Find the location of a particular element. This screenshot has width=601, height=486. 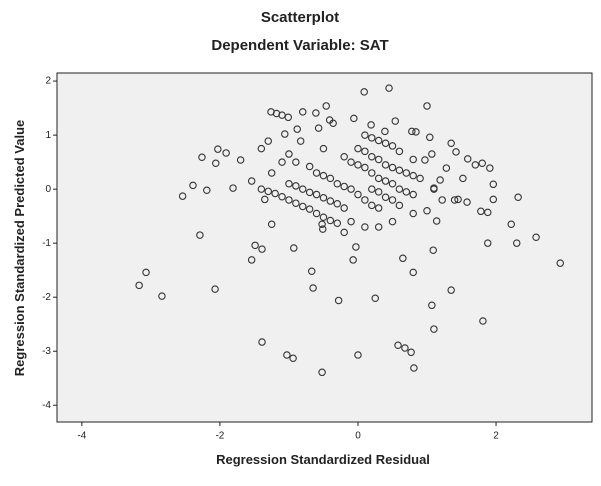

y-tick-label: -1 is located at coordinates (46, 243).